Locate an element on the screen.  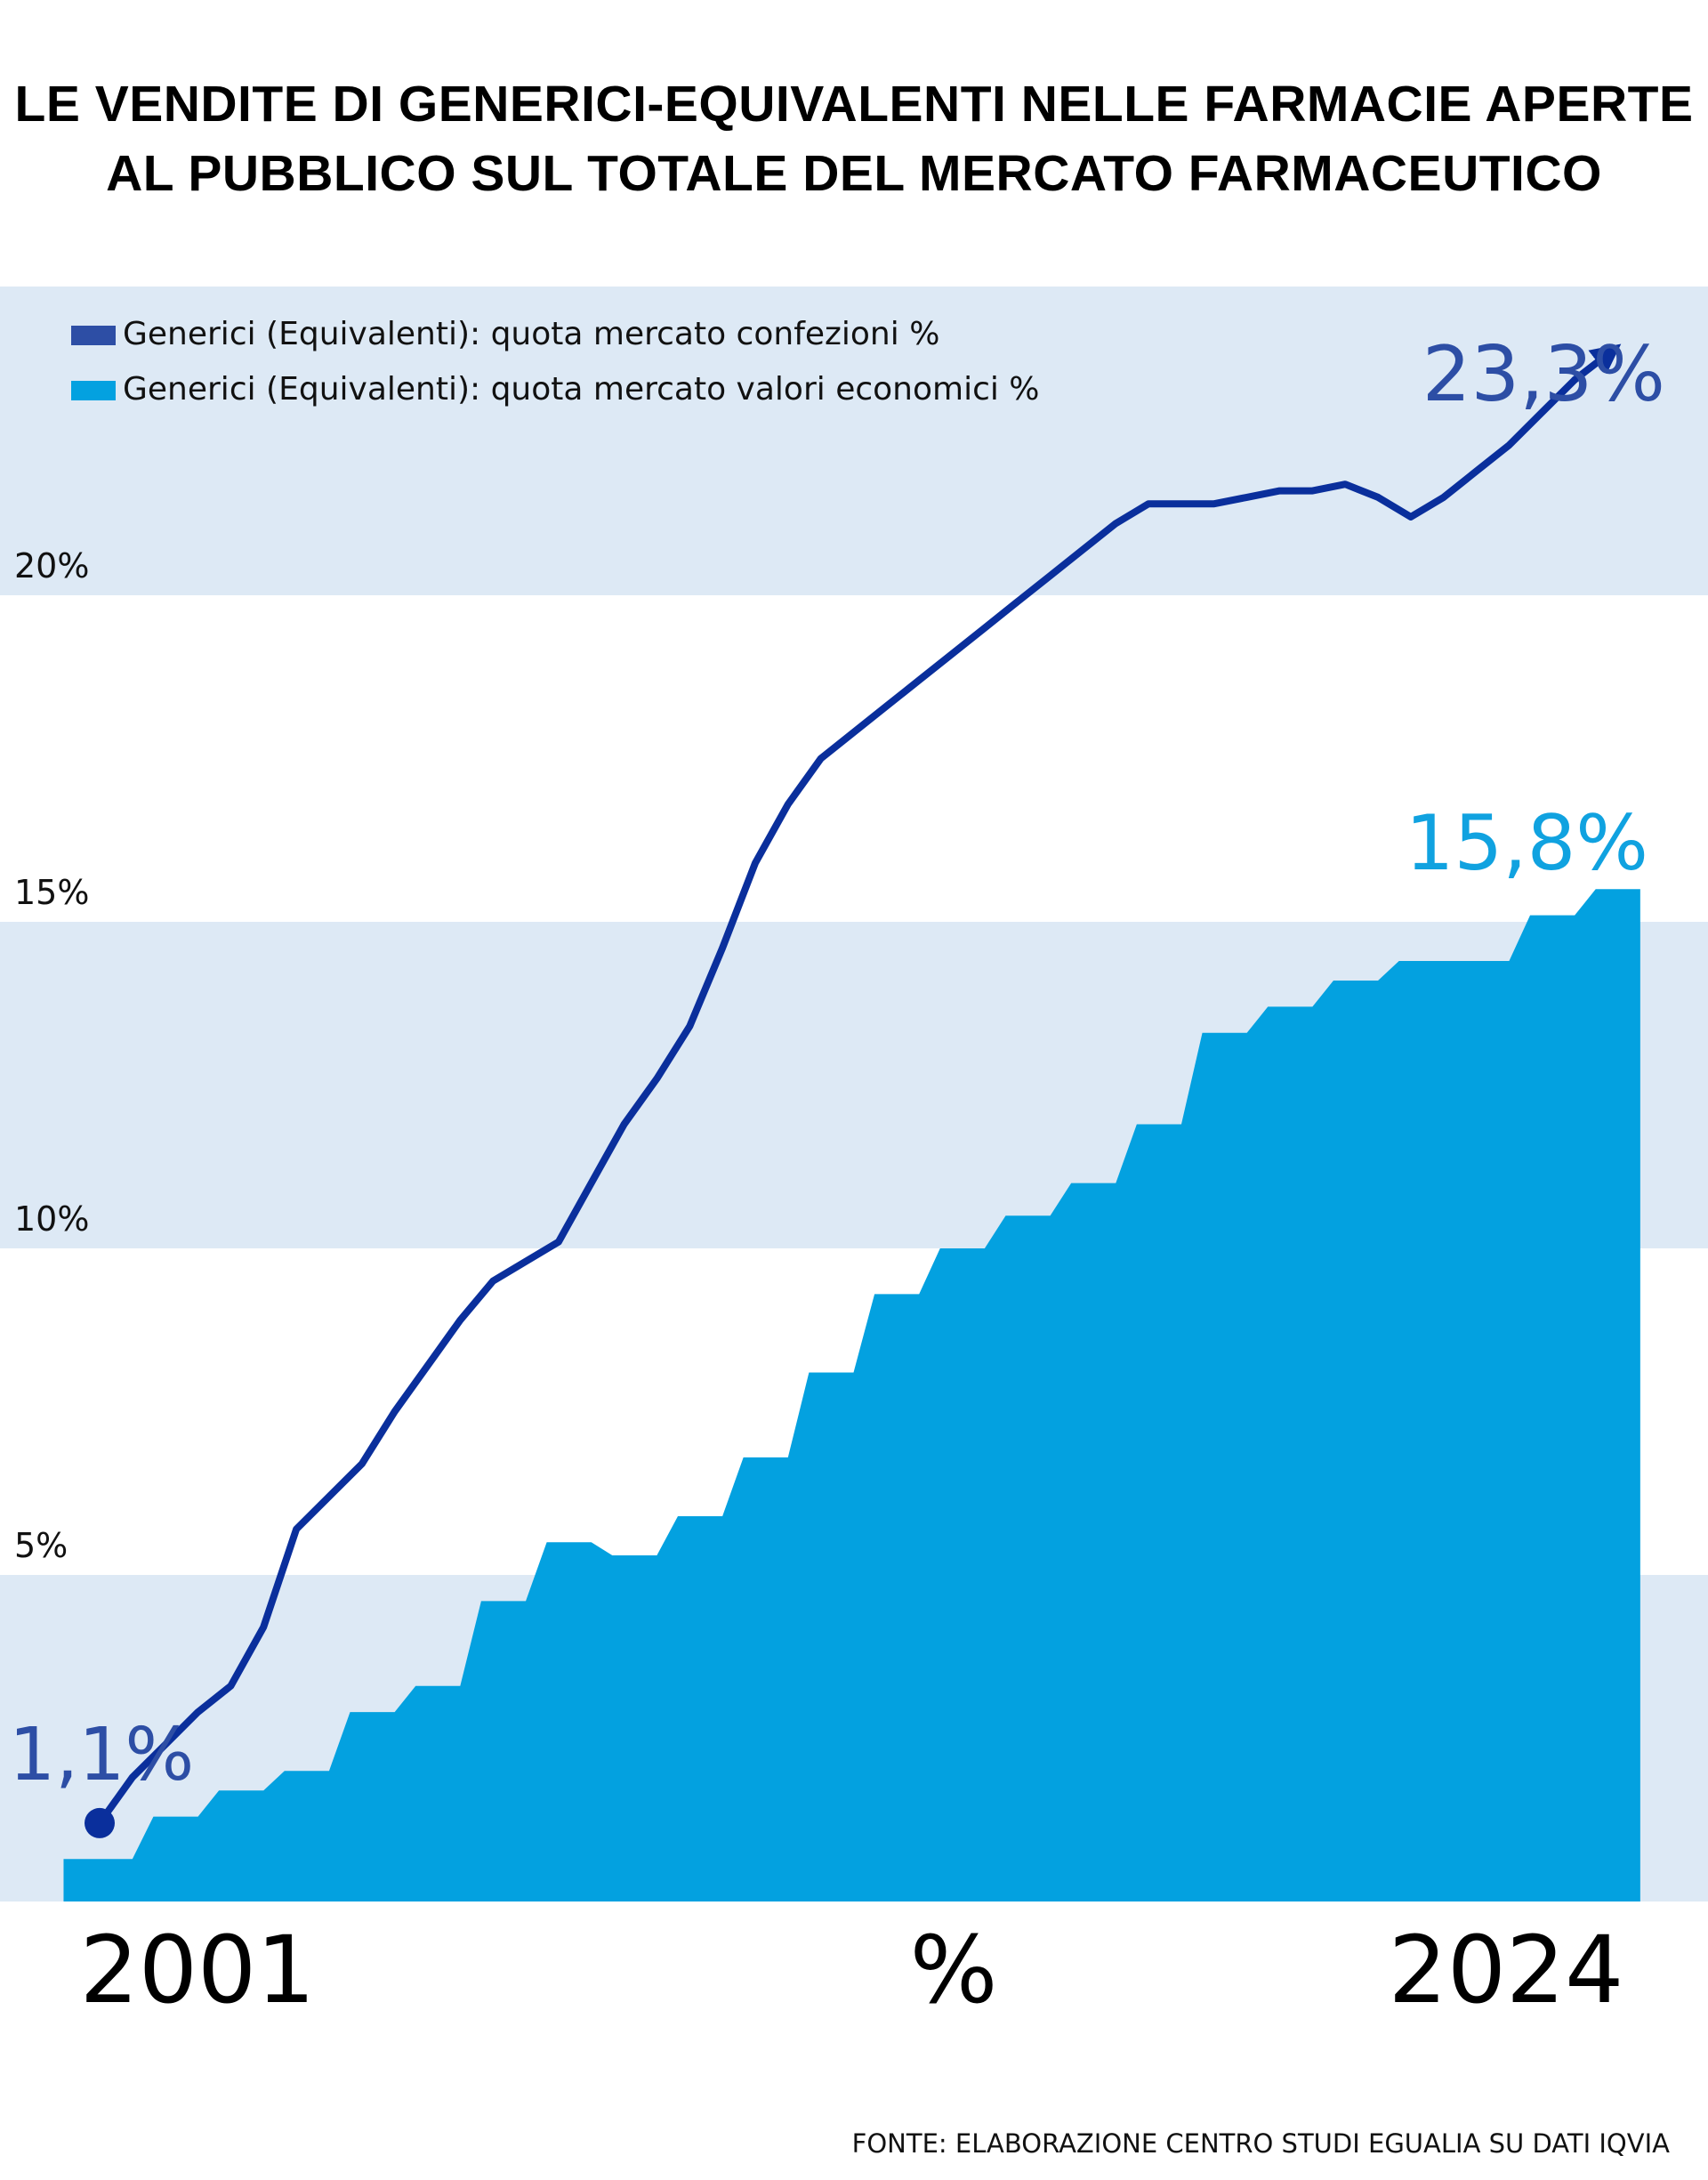
line-start-point is located at coordinates (100, 1822).